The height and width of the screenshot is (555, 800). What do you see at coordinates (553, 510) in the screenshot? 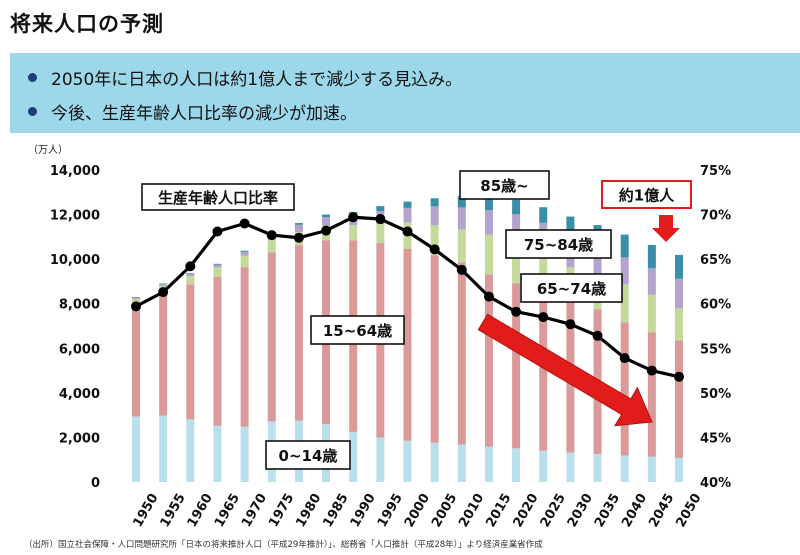
I see `x-tick-label: 2025` at bounding box center [553, 510].